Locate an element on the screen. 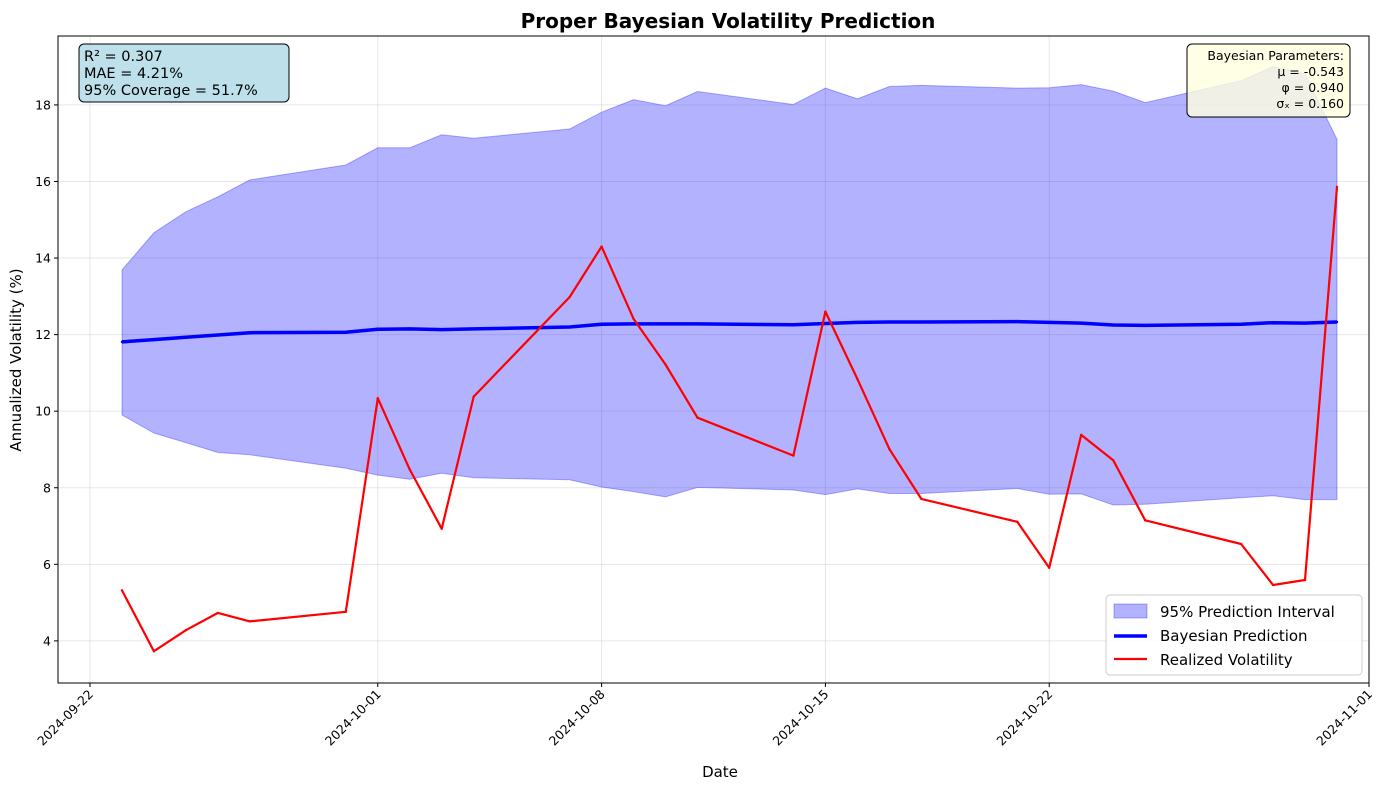  x-tick-label: 2024-10-22 is located at coordinates (1024, 718).